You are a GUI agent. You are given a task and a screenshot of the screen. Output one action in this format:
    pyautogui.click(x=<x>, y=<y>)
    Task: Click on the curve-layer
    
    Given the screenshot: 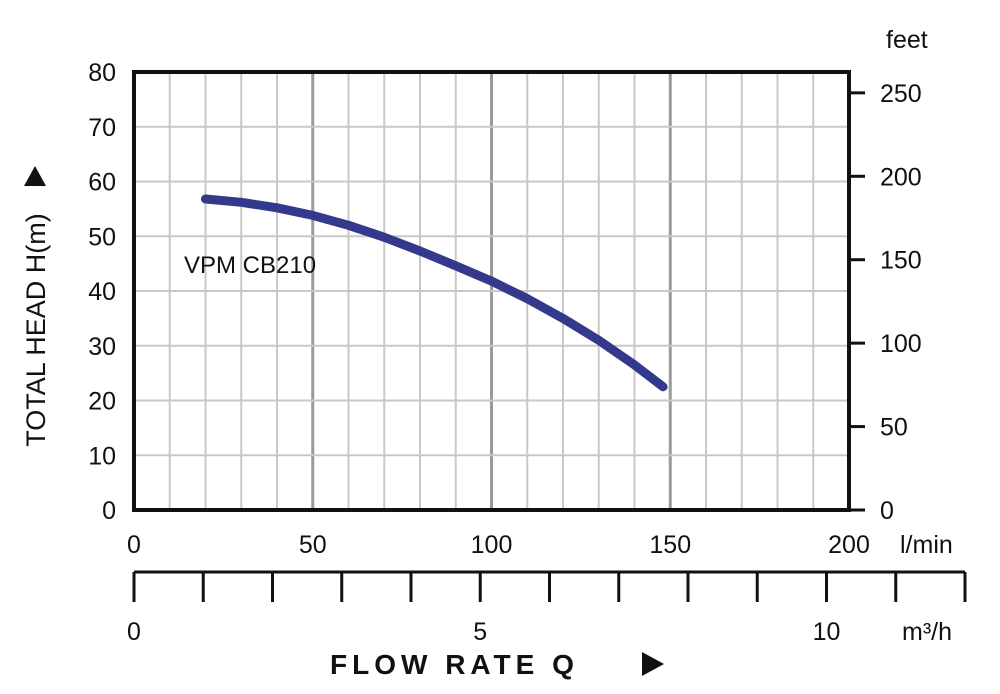 What is the action you would take?
    pyautogui.click(x=434, y=293)
    